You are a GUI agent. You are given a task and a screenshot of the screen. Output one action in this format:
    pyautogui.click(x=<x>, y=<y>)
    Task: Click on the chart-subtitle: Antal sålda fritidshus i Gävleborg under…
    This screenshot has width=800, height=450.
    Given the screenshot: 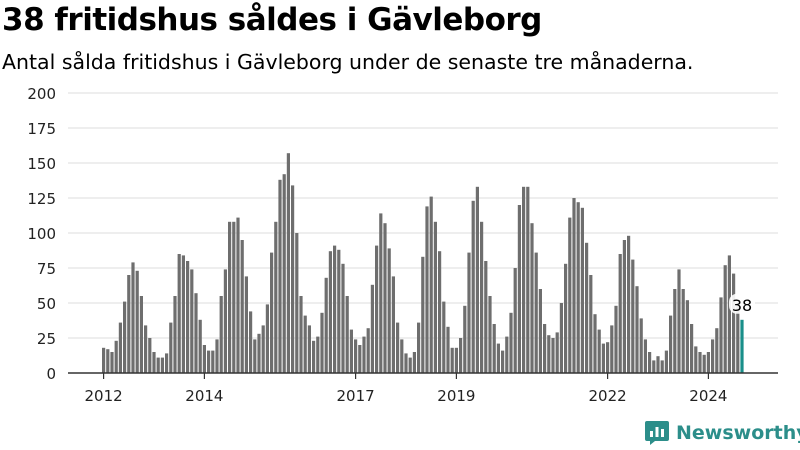 What is the action you would take?
    pyautogui.click(x=348, y=62)
    